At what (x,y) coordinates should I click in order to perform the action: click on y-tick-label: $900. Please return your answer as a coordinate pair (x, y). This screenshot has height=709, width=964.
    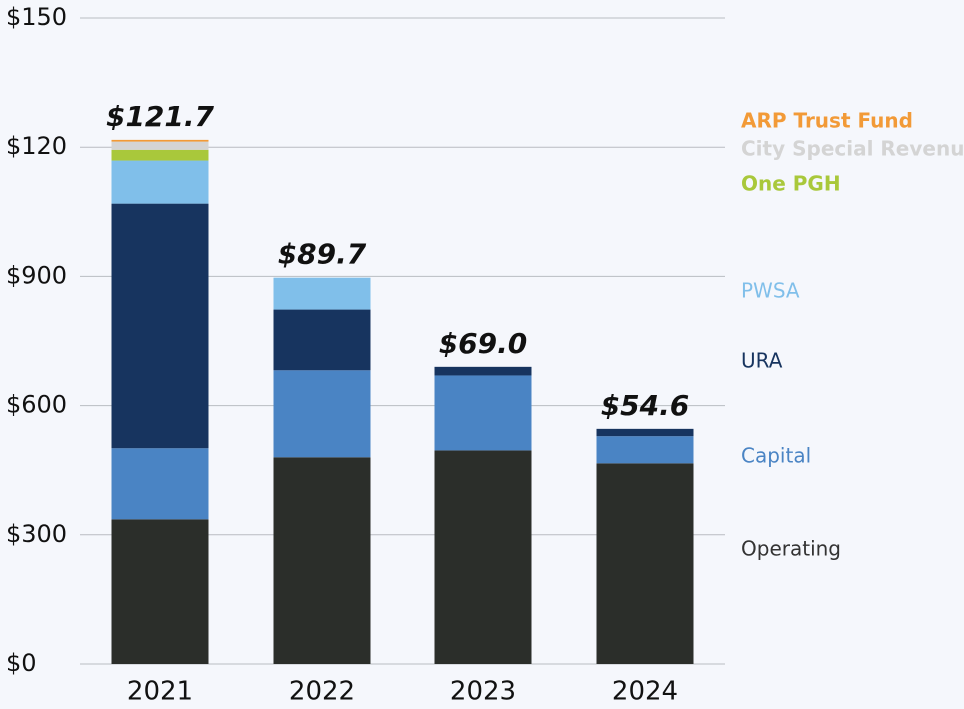
    Looking at the image, I should click on (36, 275).